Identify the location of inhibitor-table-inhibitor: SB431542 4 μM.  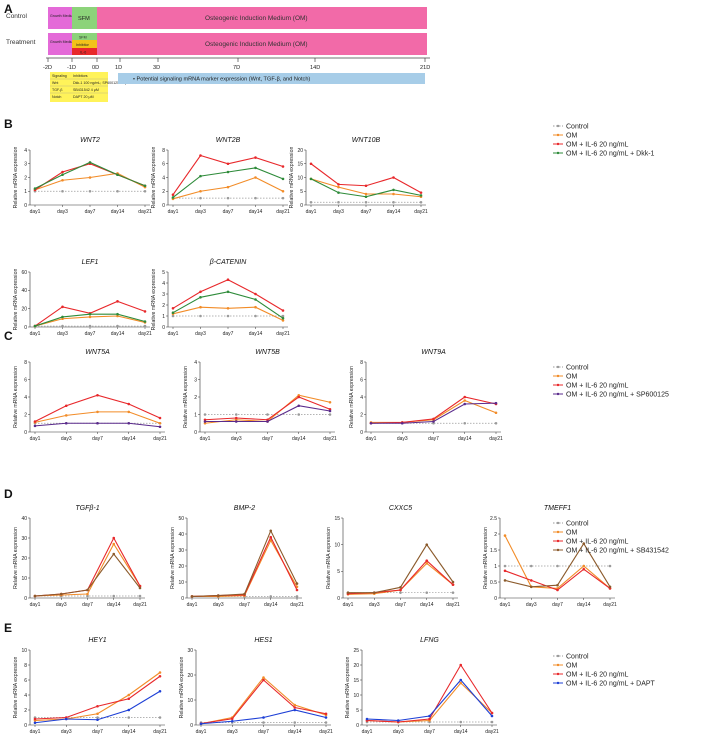
(86, 90).